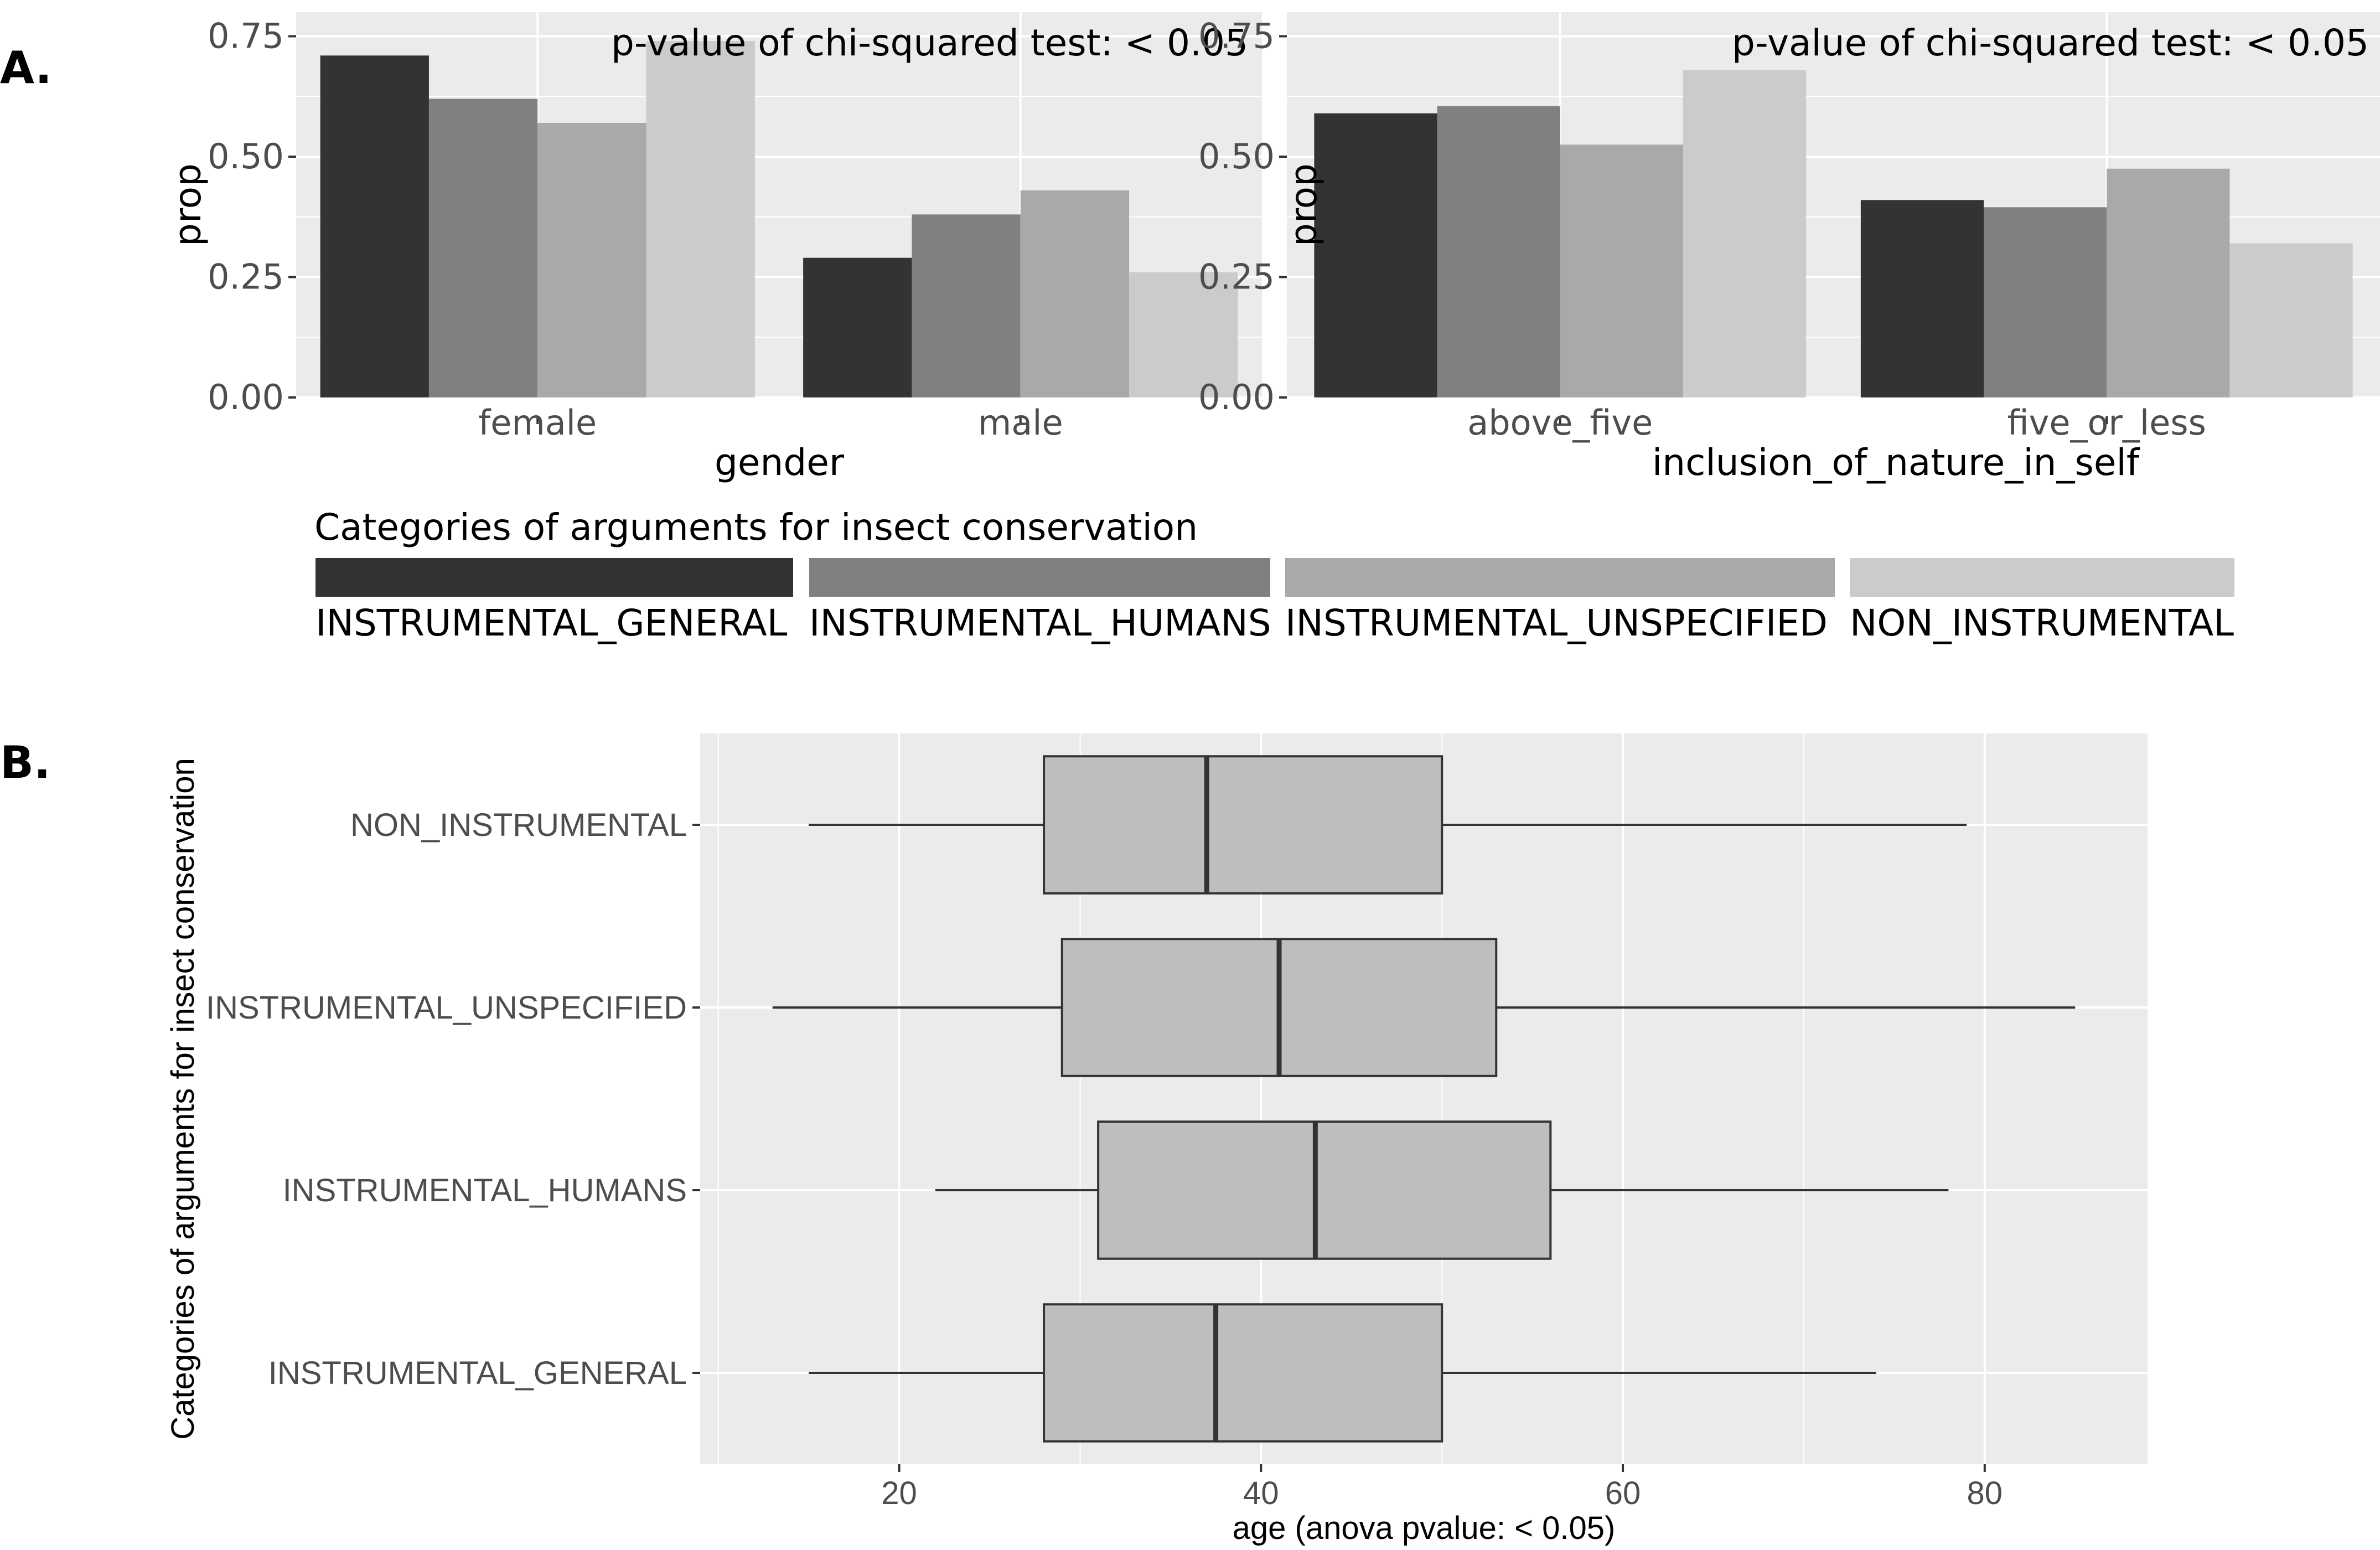 This screenshot has height=1550, width=2380. Describe the element at coordinates (1985, 1493) in the screenshot. I see `x-tick-label: 80` at that location.